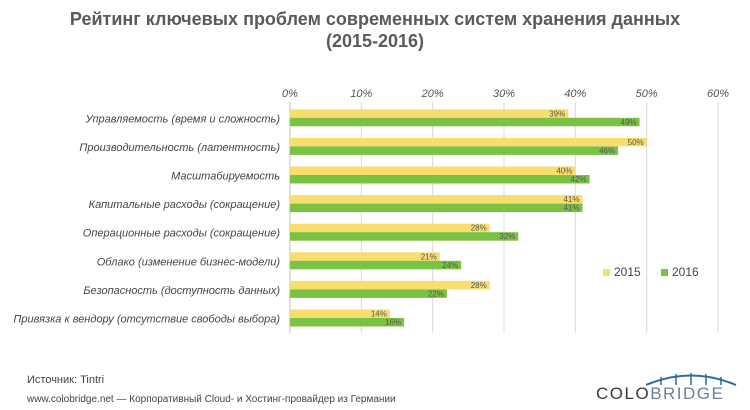  What do you see at coordinates (189, 262) in the screenshot?
I see `category-label: Облако (изменение бизнес-модели)` at bounding box center [189, 262].